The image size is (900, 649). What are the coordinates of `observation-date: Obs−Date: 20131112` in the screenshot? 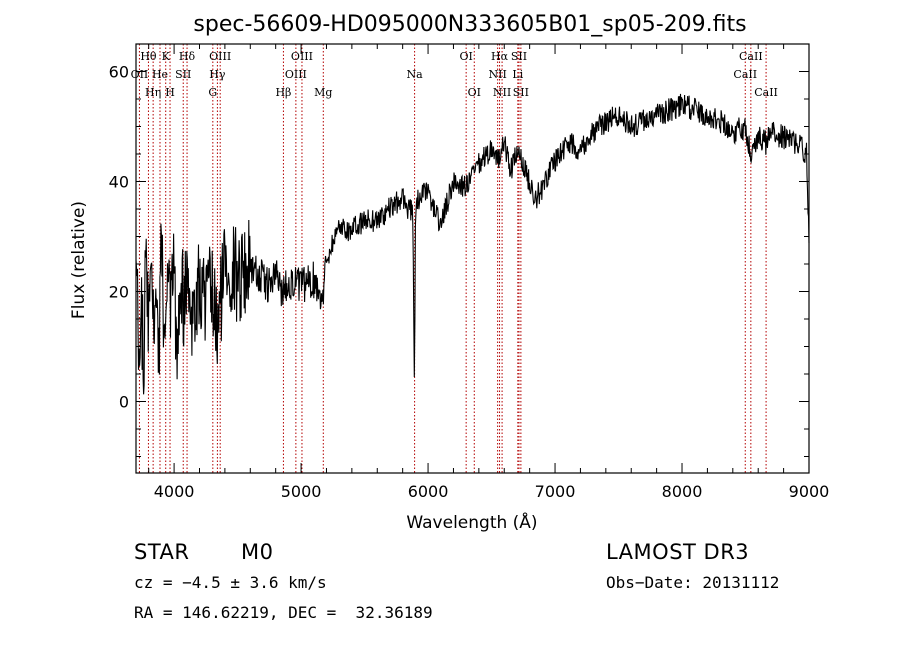 It's located at (693, 582).